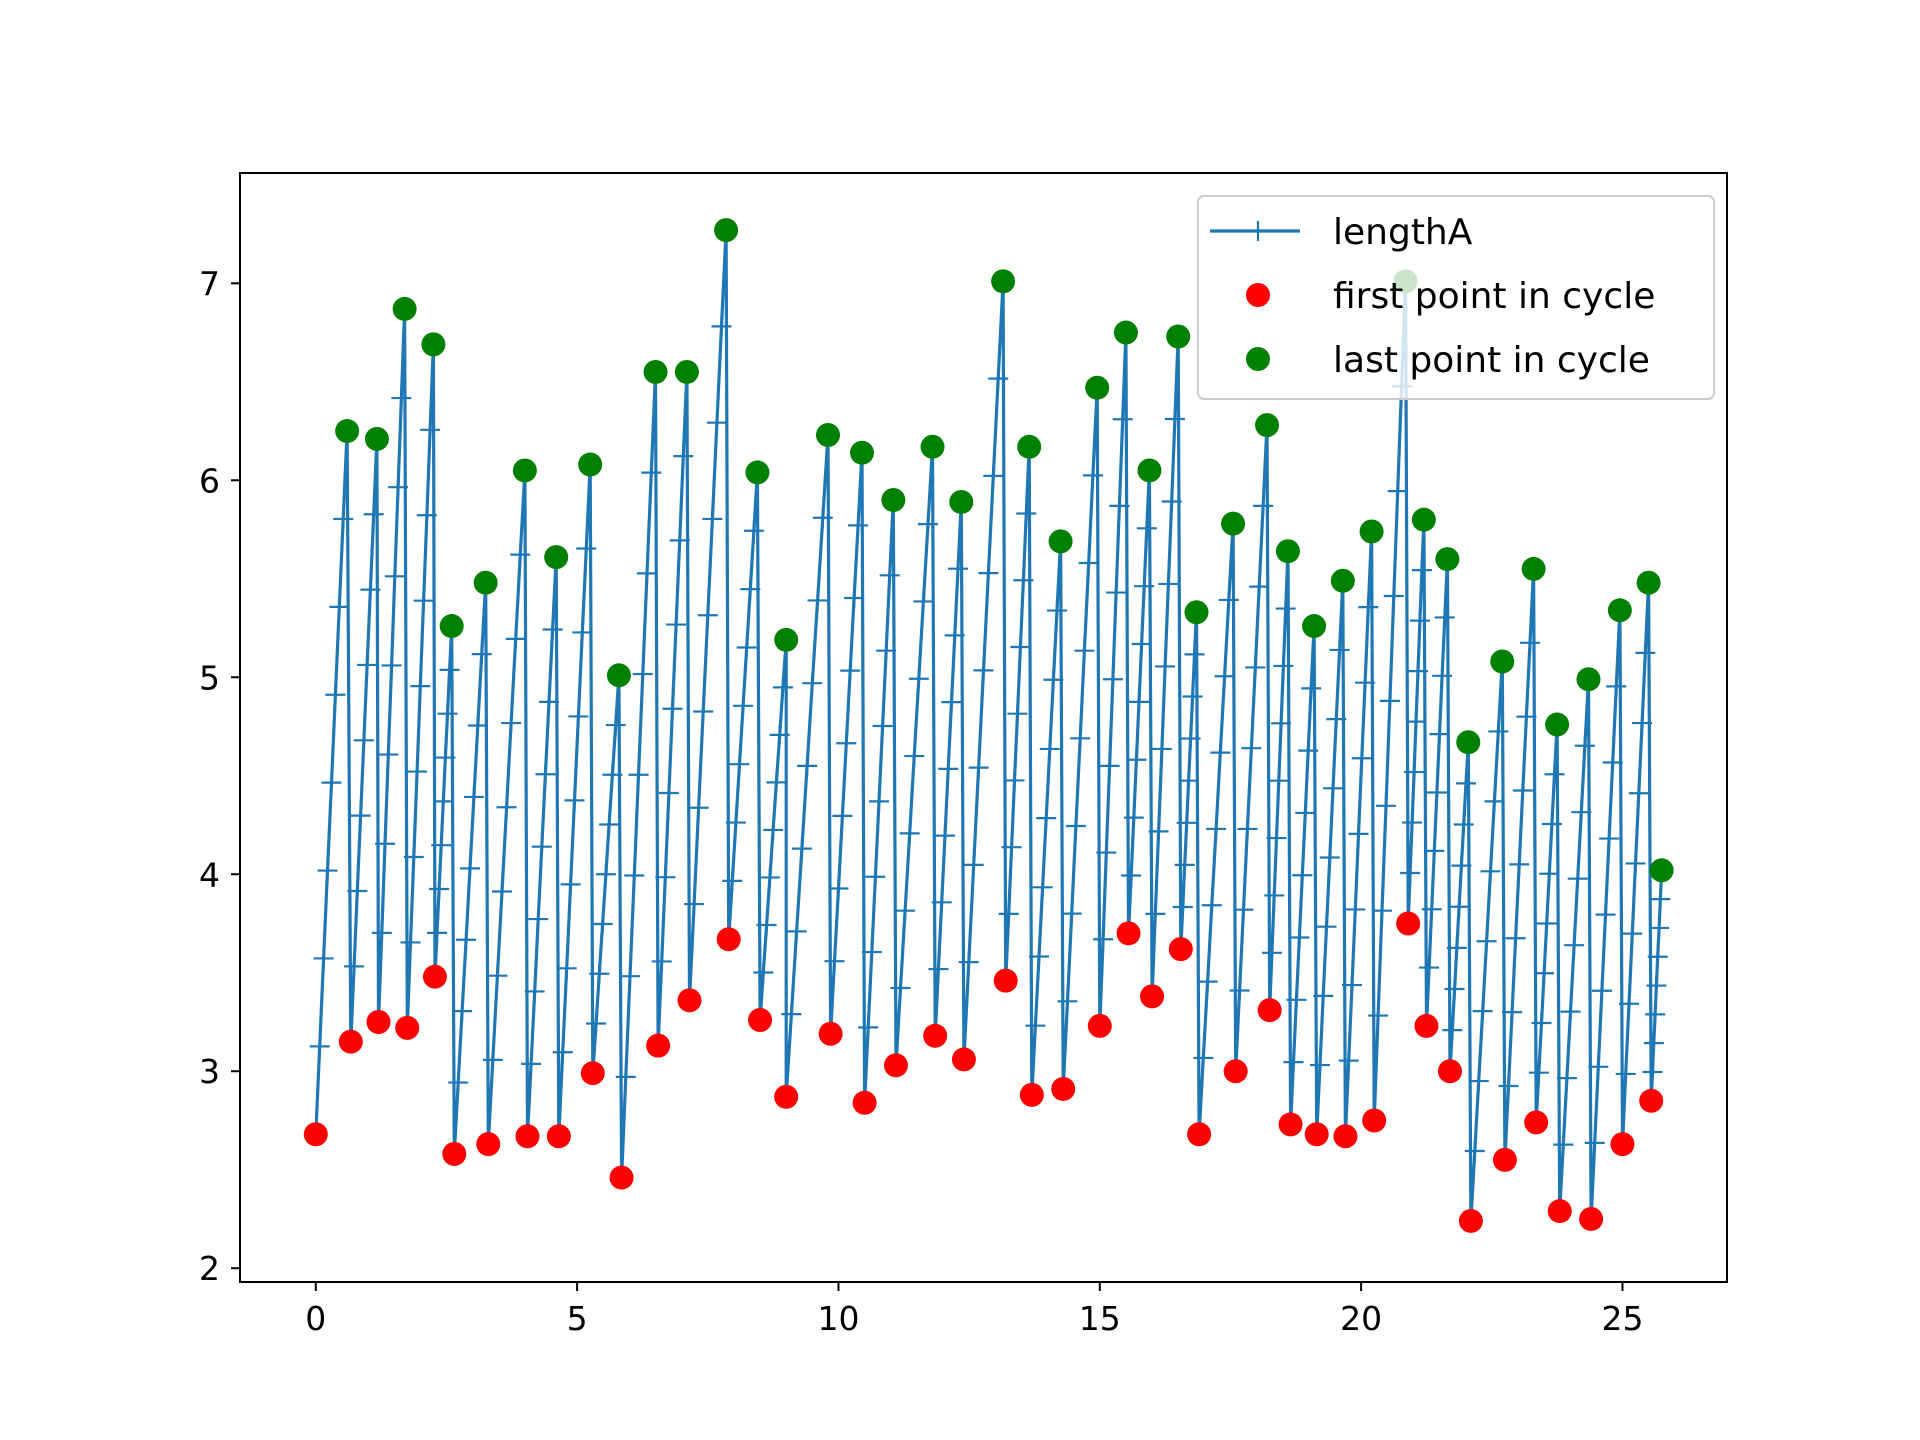 The height and width of the screenshot is (1440, 1920). What do you see at coordinates (974, 1310) in the screenshot?
I see `x-axis: 0 5 10 15 20 25` at bounding box center [974, 1310].